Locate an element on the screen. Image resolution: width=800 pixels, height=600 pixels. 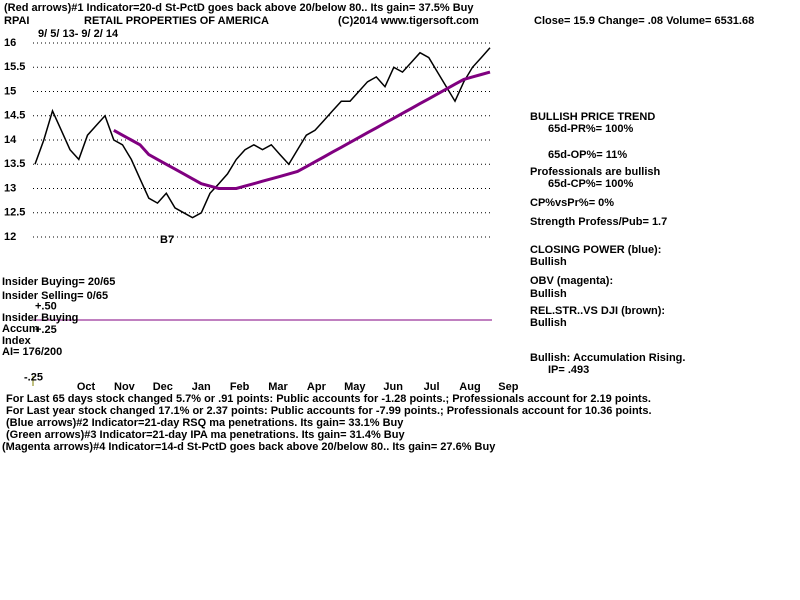
annotation: B7 is located at coordinates (167, 240).